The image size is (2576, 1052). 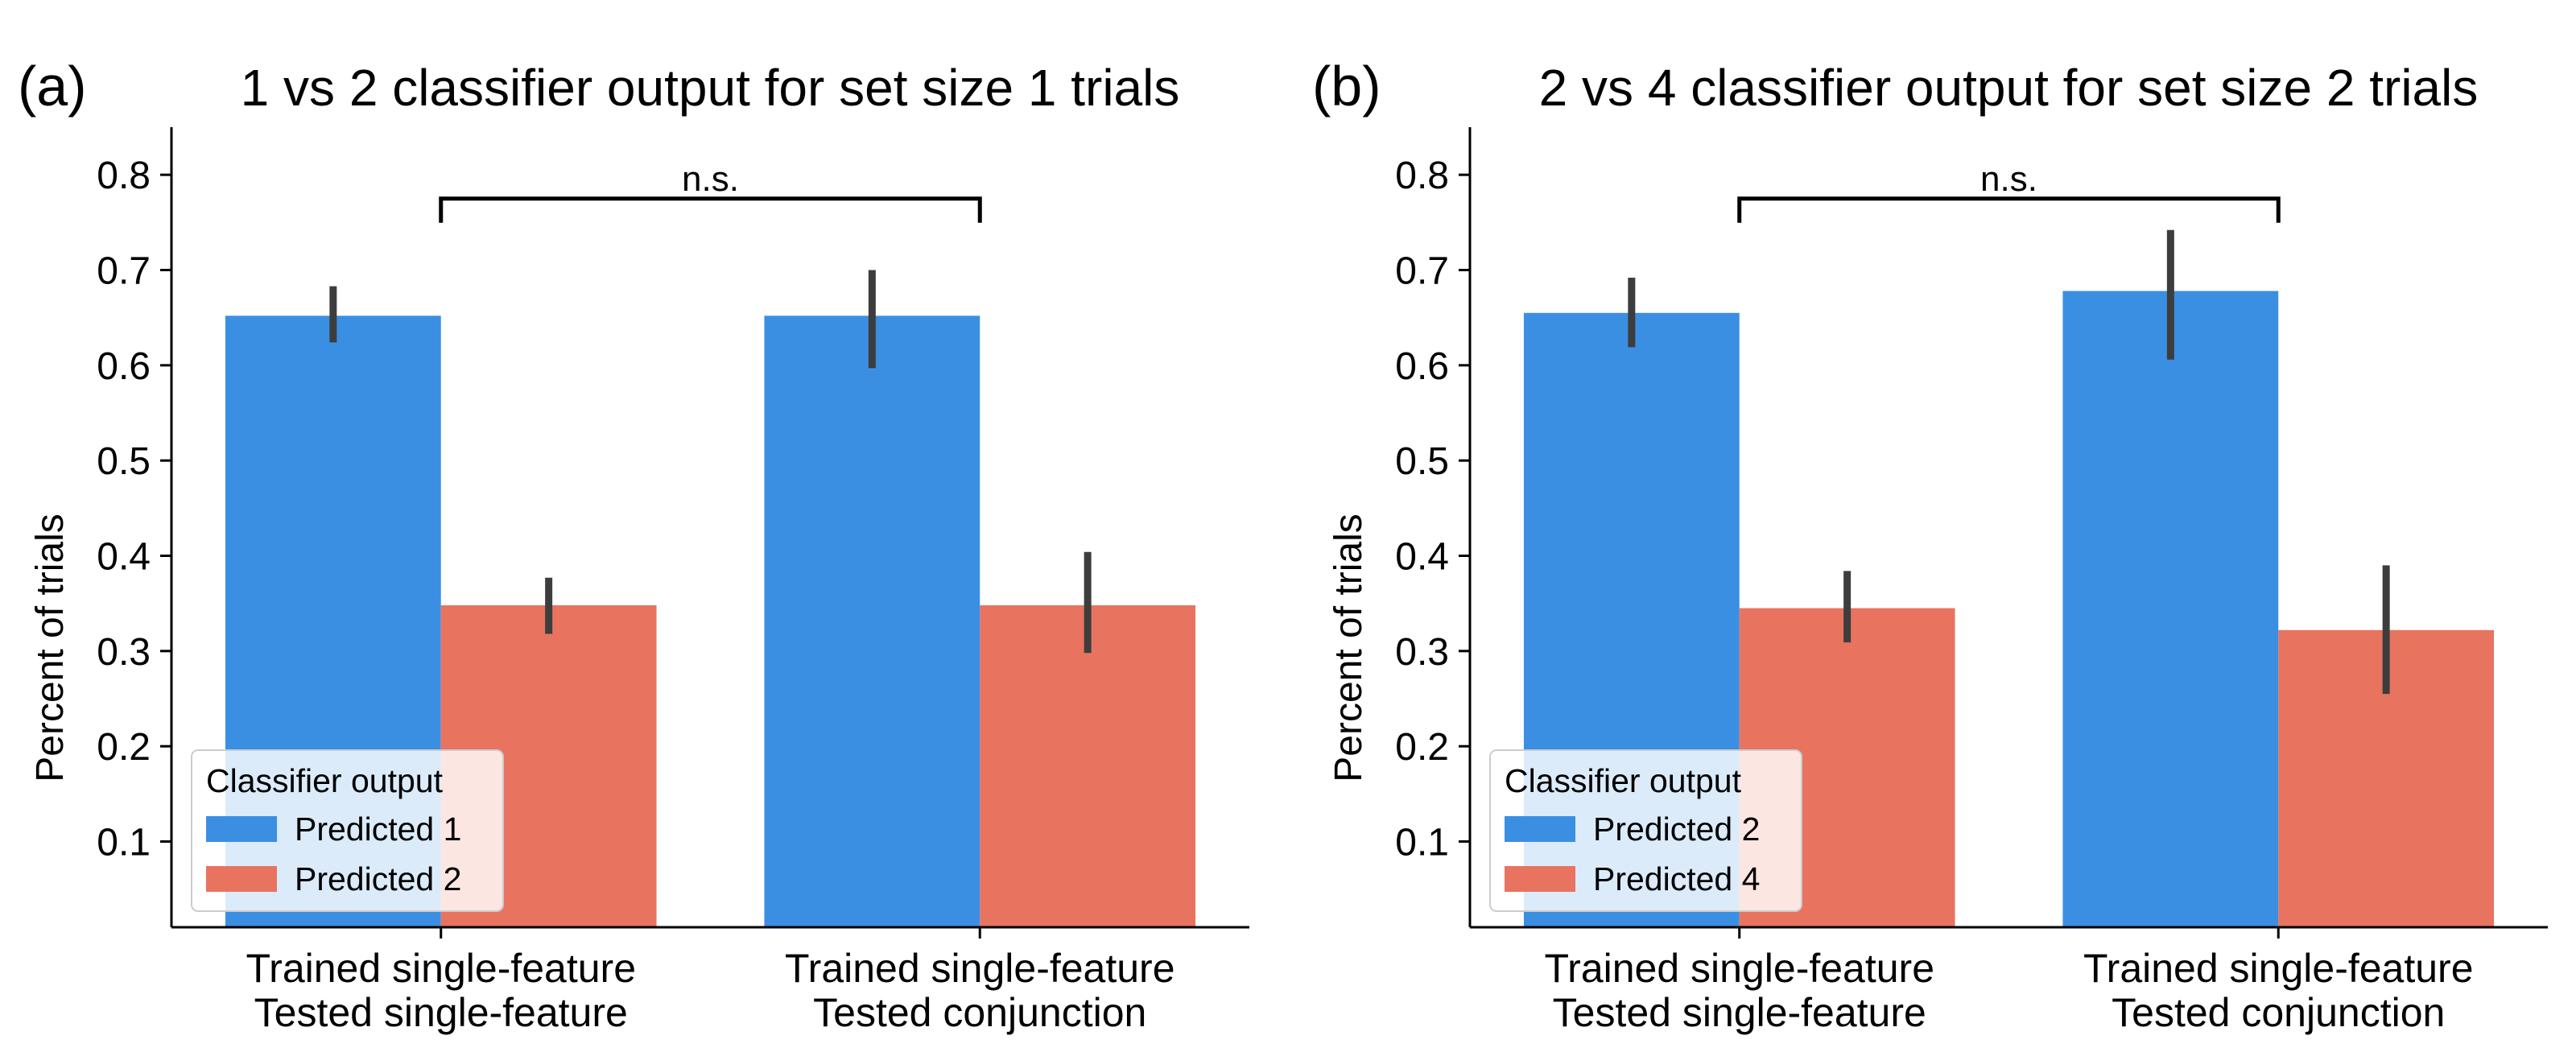 I want to click on legend-entry-label: Predicted 4, so click(x=1676, y=879).